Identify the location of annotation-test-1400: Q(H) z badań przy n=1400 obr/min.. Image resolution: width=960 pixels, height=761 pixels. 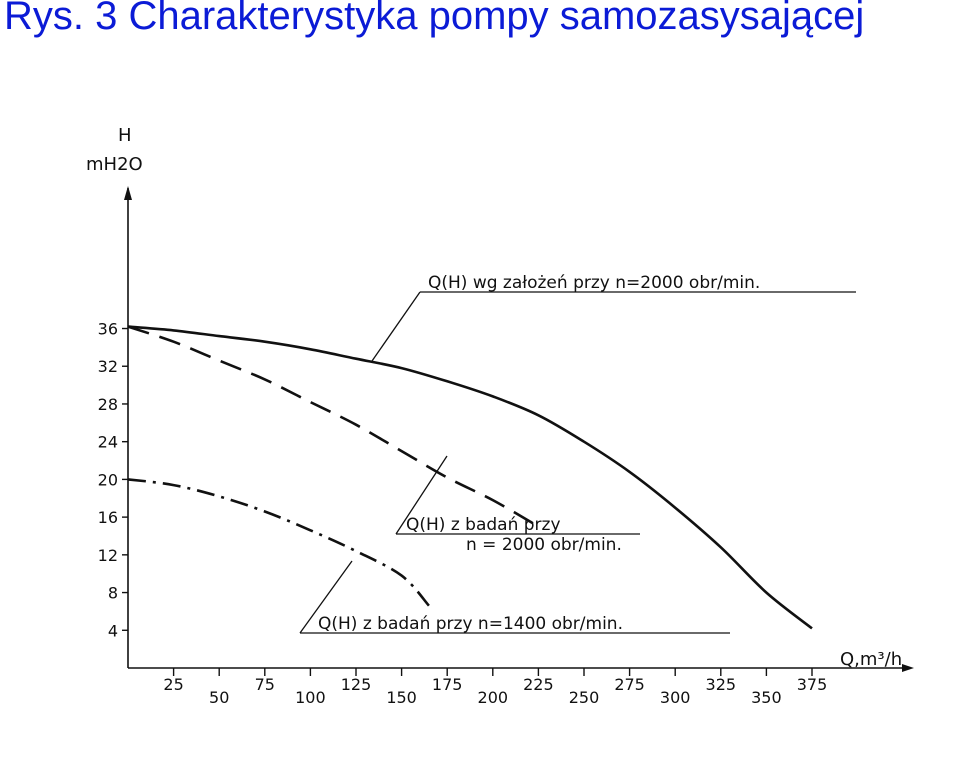
(514, 597).